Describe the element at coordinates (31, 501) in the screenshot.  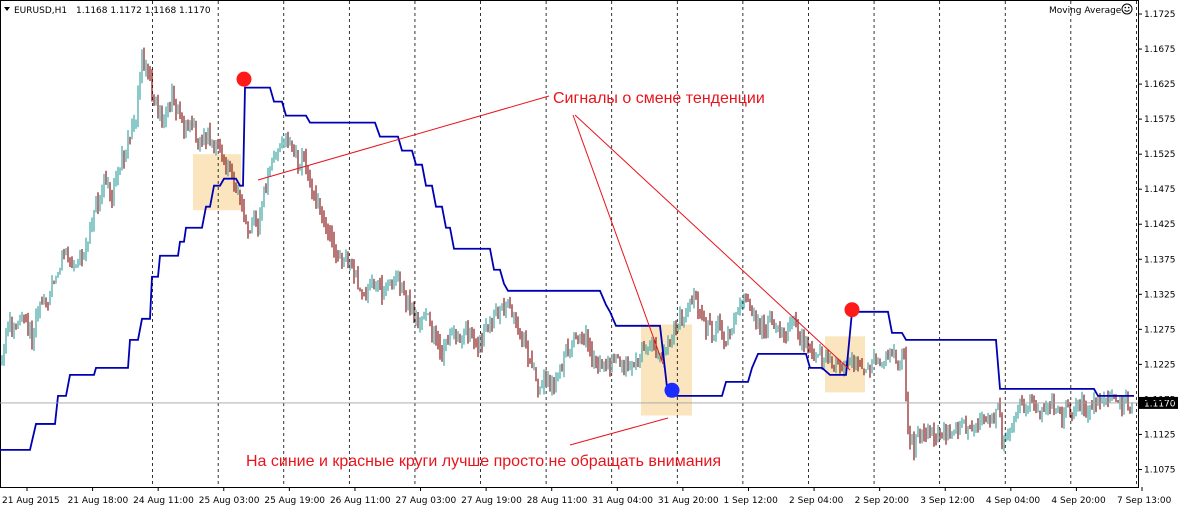
I see `x-tick-label-0: 21 Aug 2015` at that location.